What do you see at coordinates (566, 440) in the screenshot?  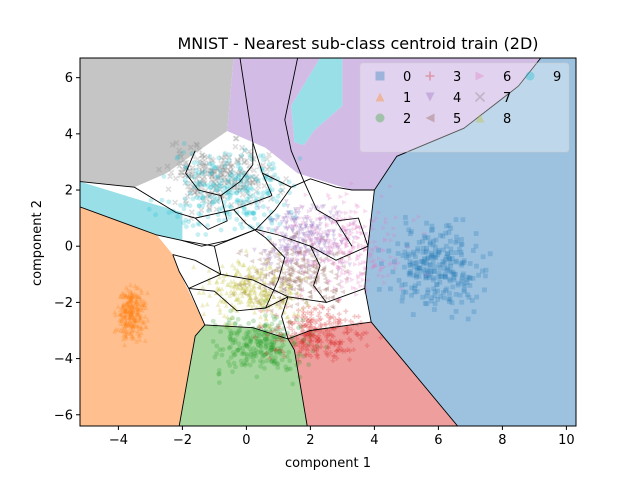 I see `x-tick-label: 10` at bounding box center [566, 440].